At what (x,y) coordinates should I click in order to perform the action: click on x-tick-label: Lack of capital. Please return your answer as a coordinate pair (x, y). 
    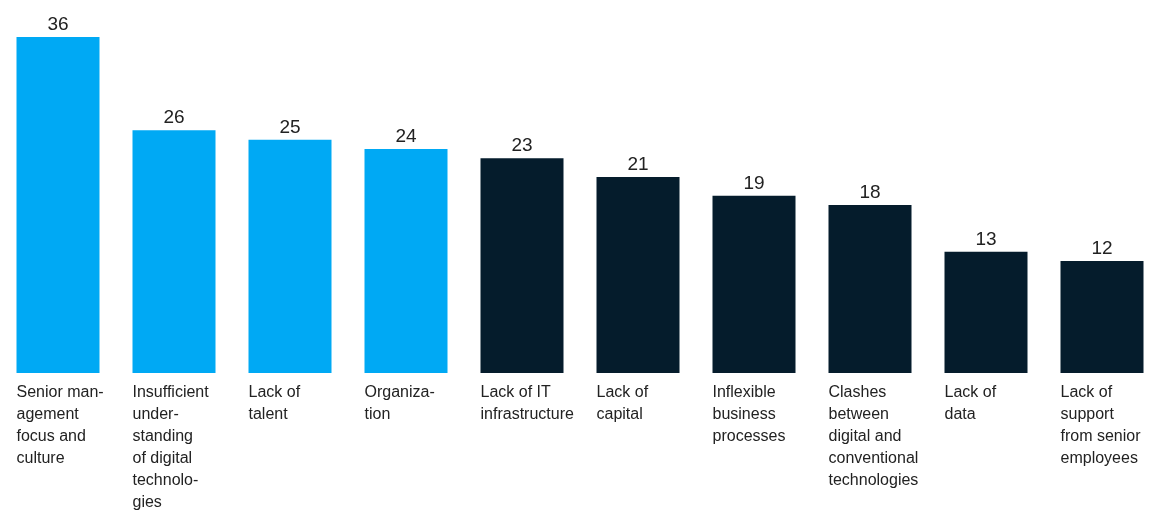
    Looking at the image, I should click on (622, 402).